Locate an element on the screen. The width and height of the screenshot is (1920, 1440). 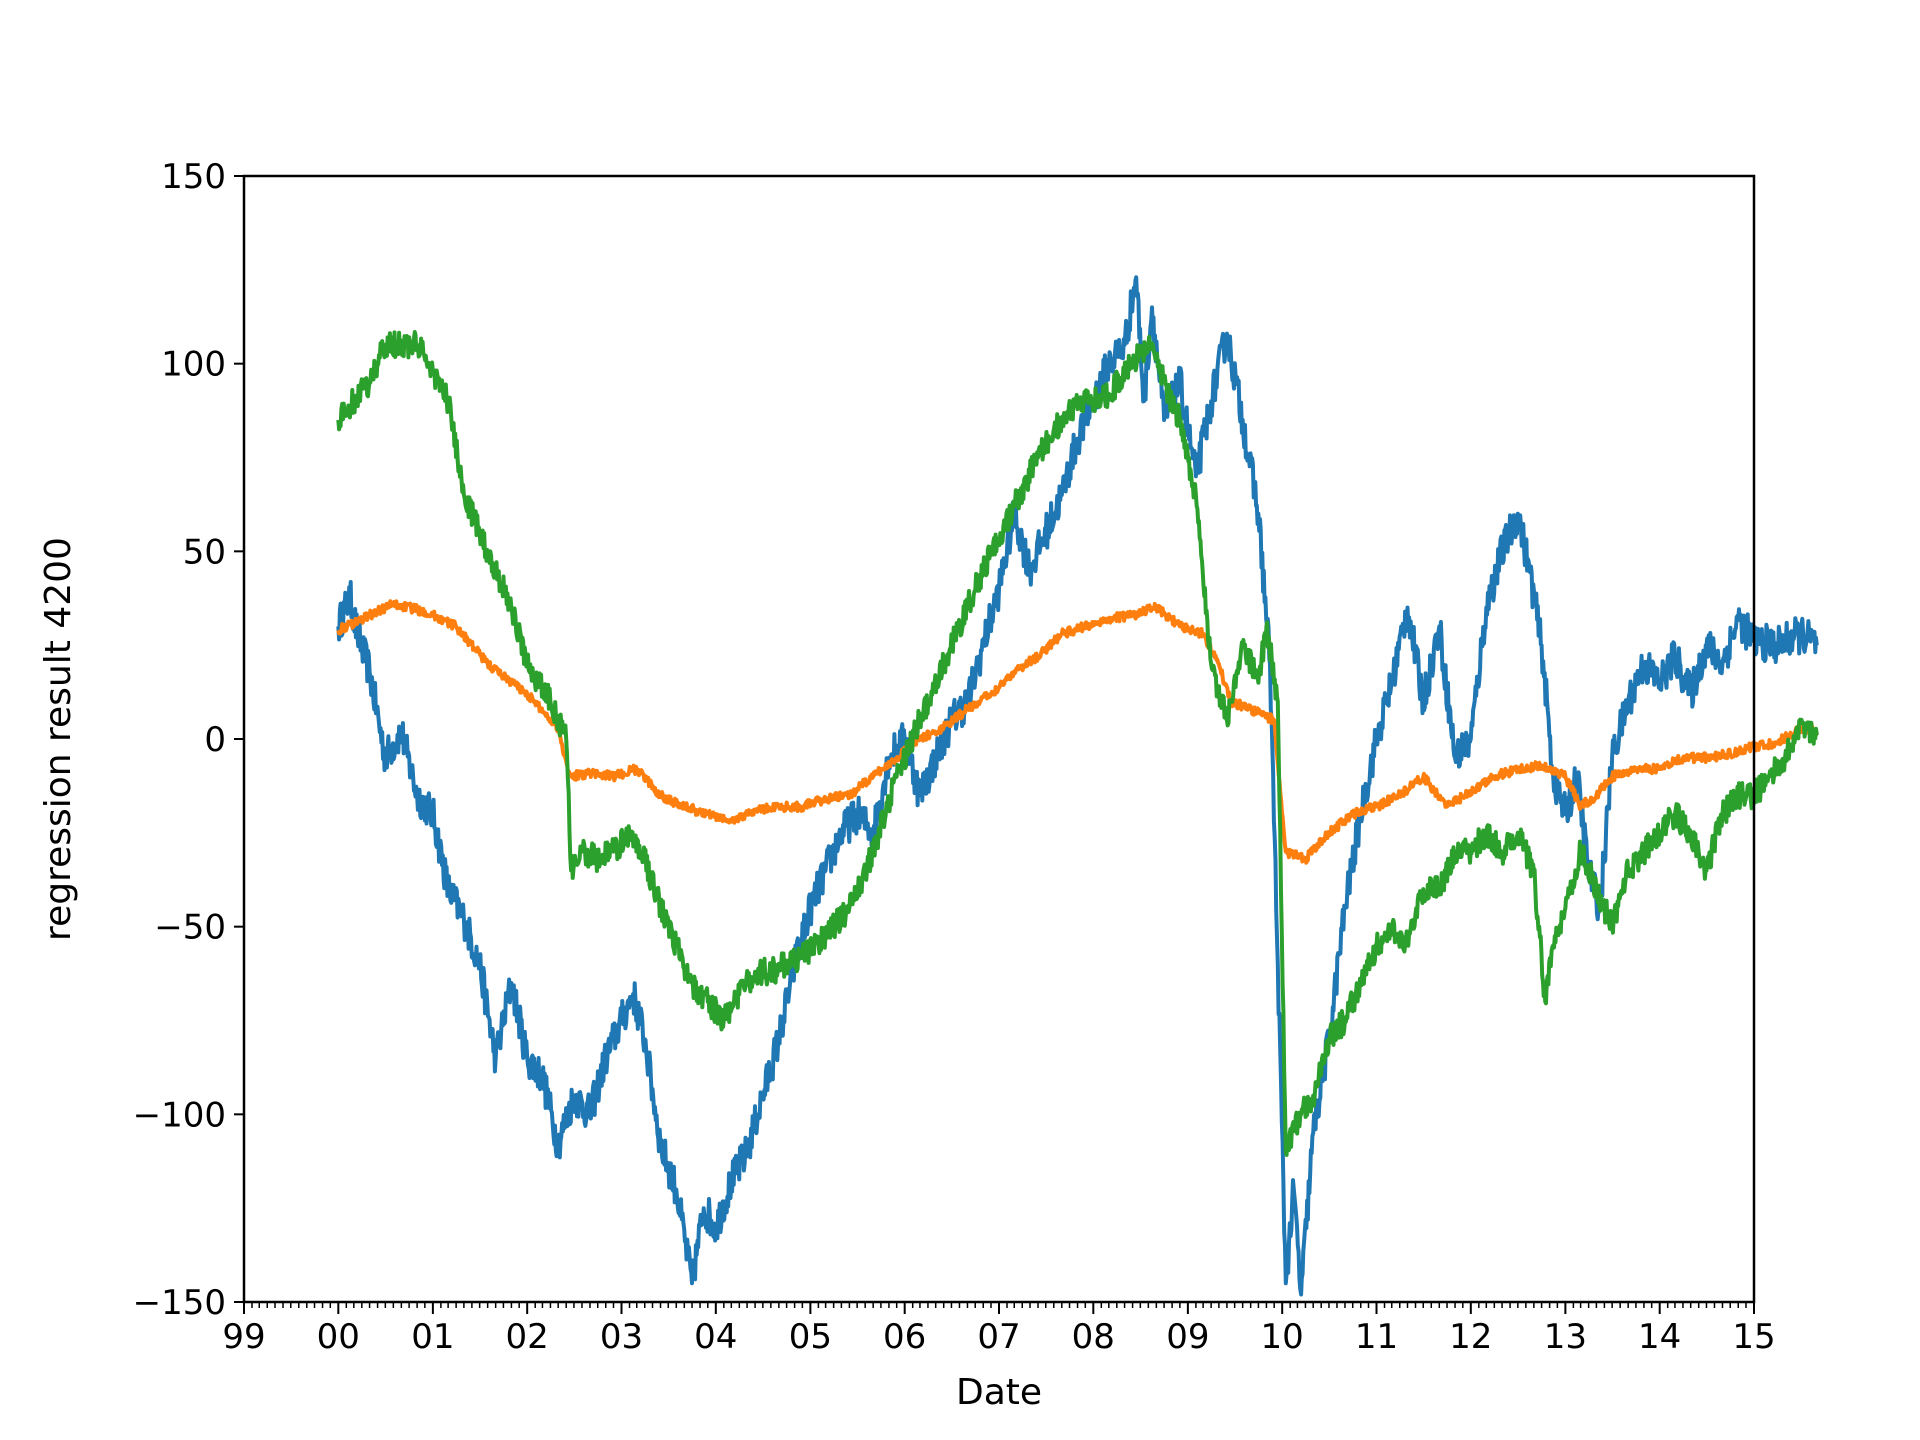
x-tick-label: 11 is located at coordinates (1376, 1337).